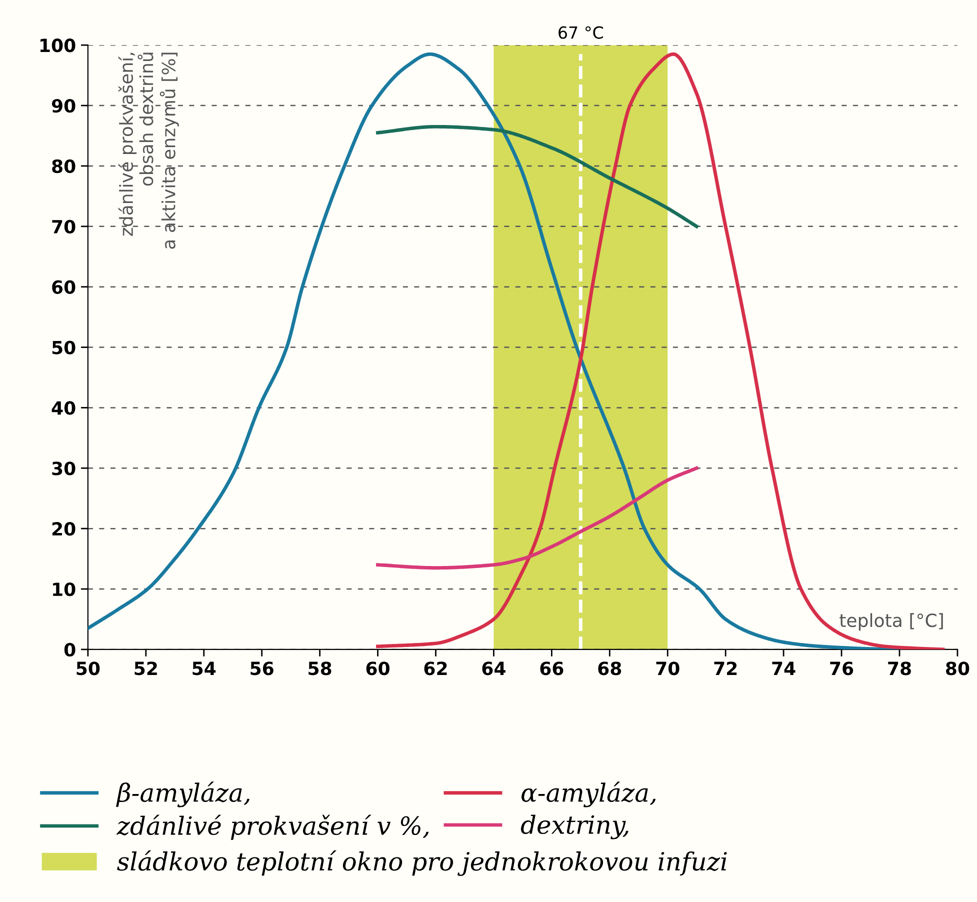  I want to click on x-tick-label: 80, so click(958, 669).